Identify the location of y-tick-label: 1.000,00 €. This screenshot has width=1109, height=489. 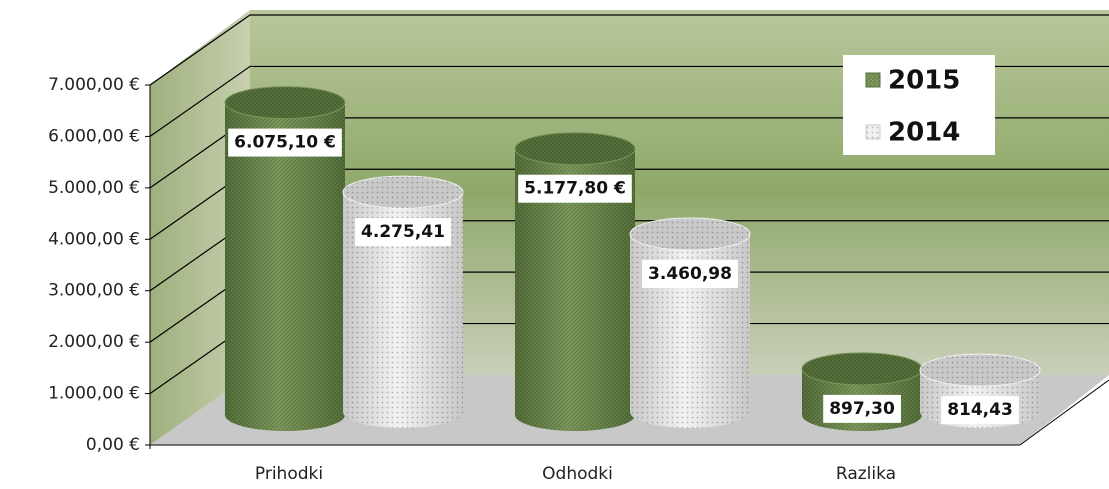
(94, 394).